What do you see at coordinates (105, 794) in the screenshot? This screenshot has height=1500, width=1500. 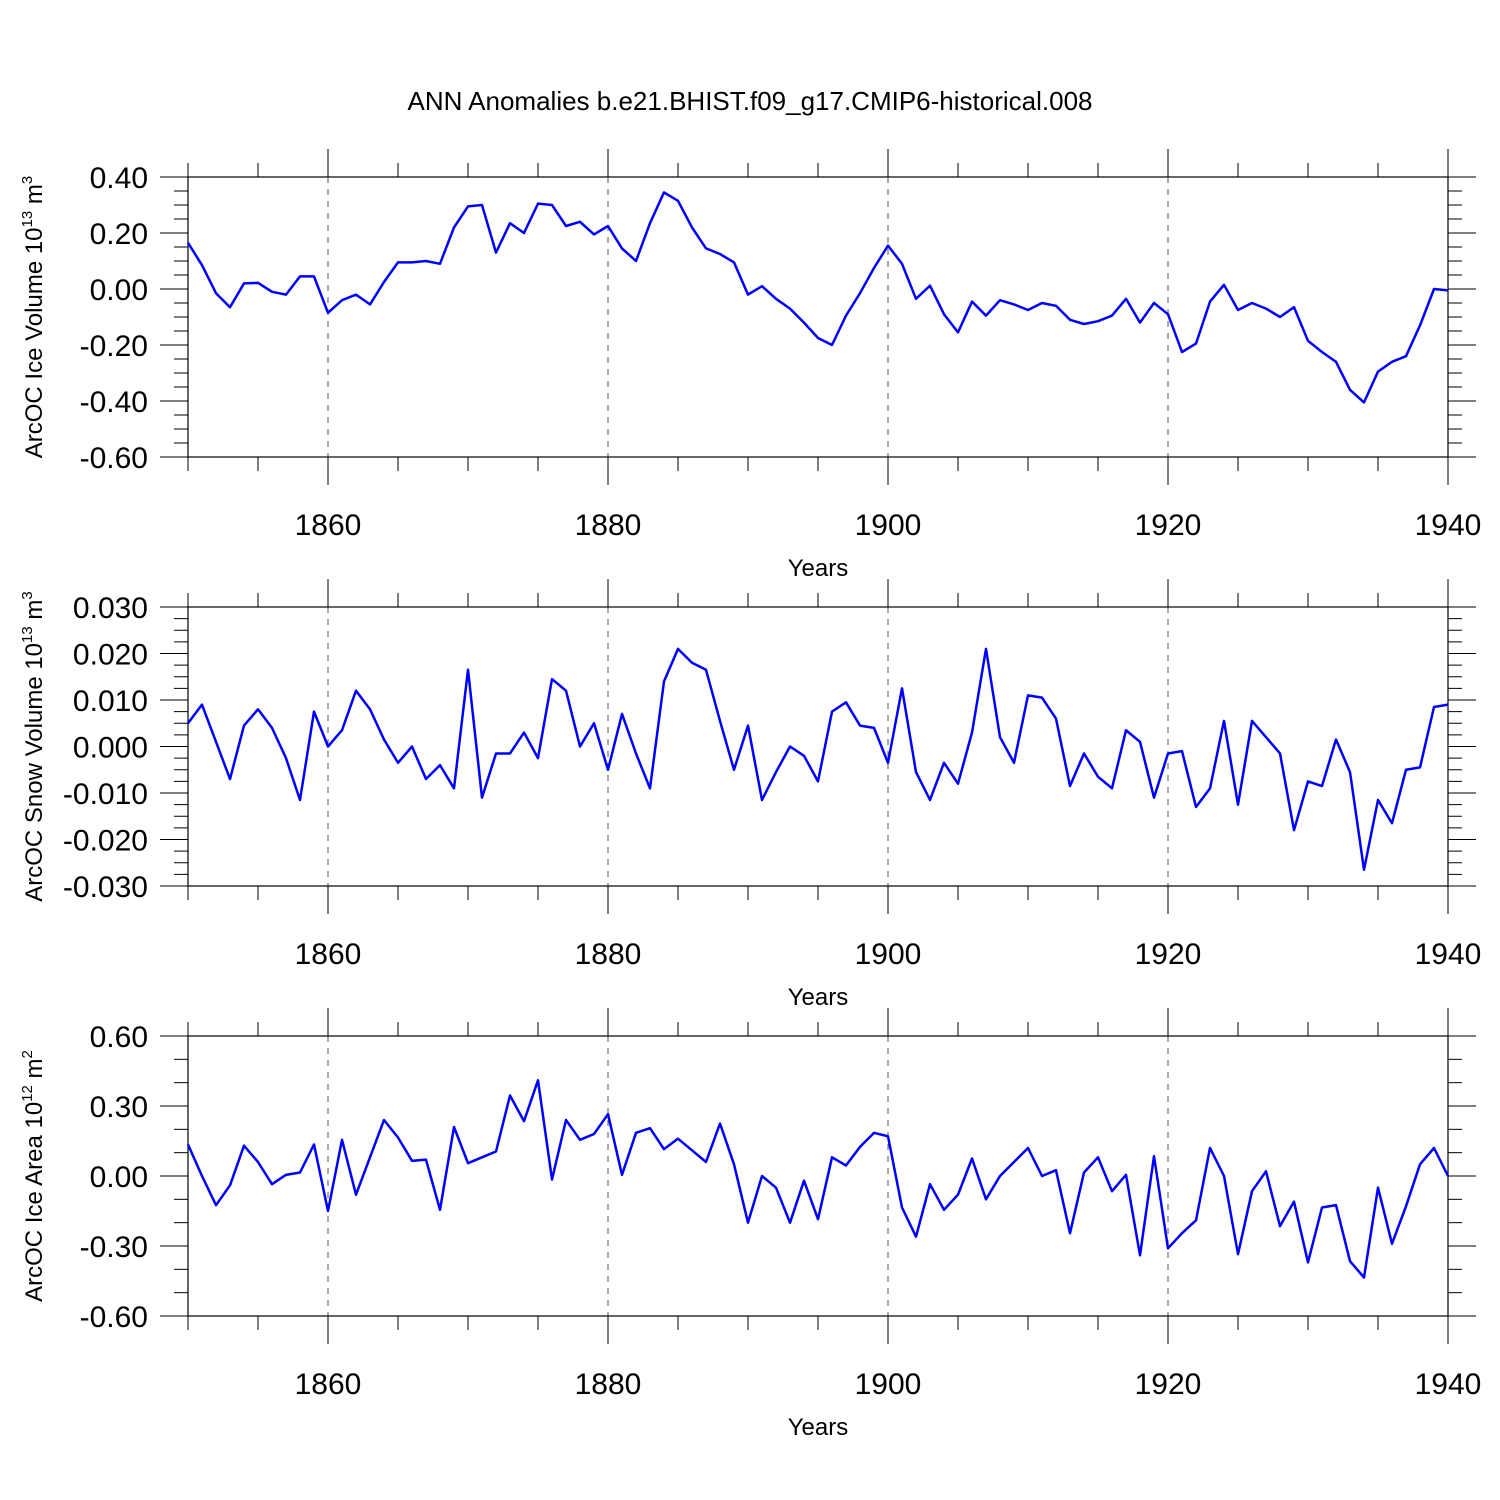 I see `y-tick-label: -0.010` at bounding box center [105, 794].